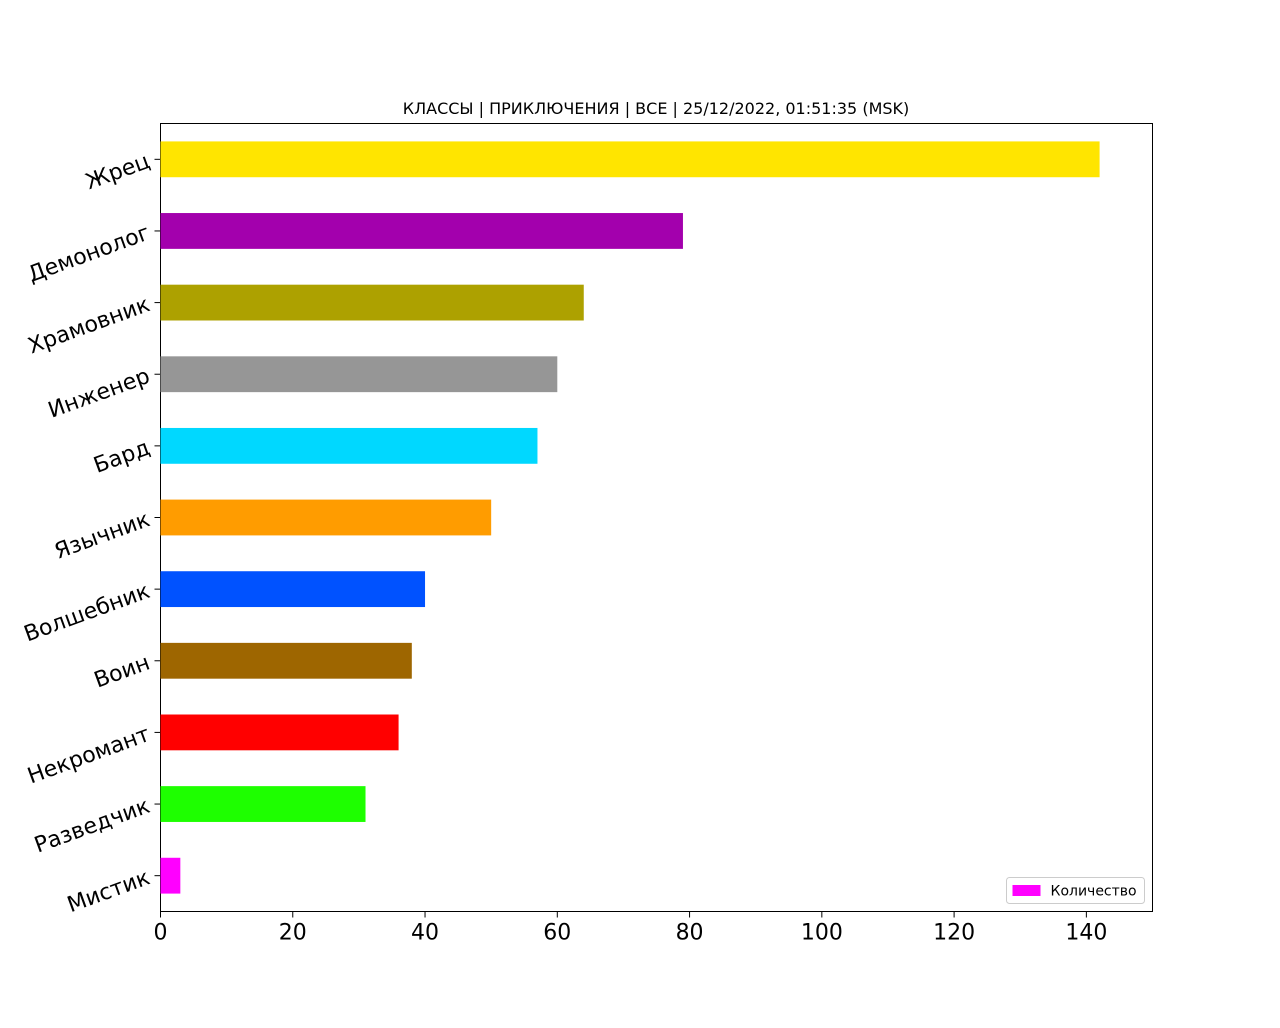  What do you see at coordinates (87, 613) in the screenshot?
I see `y-tick-label: Волшебник` at bounding box center [87, 613].